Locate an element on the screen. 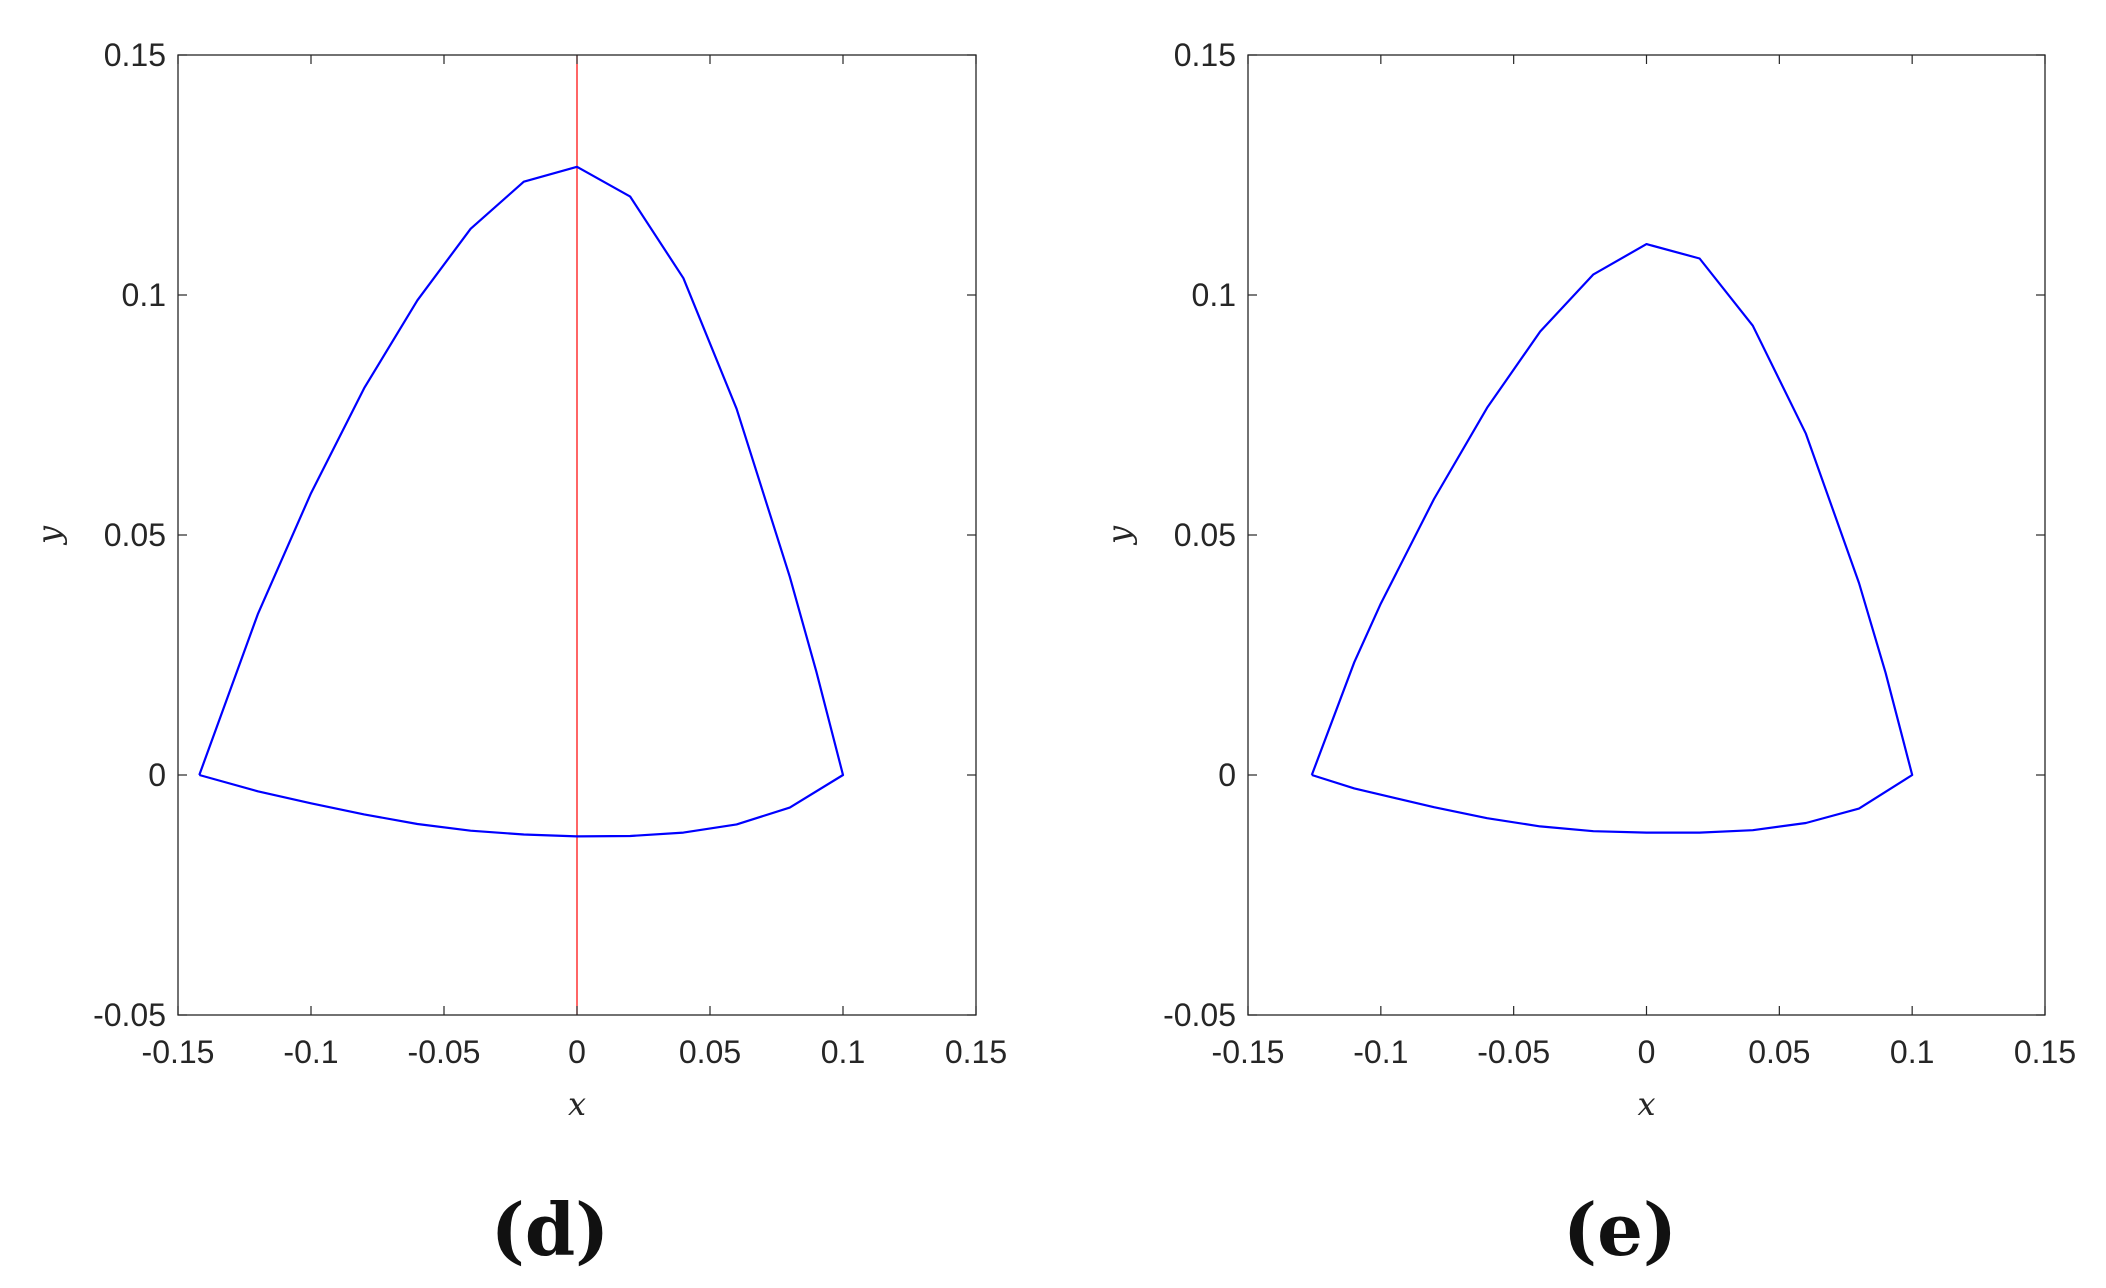 The image size is (2106, 1288). panel-label: (d) is located at coordinates (550, 1229).